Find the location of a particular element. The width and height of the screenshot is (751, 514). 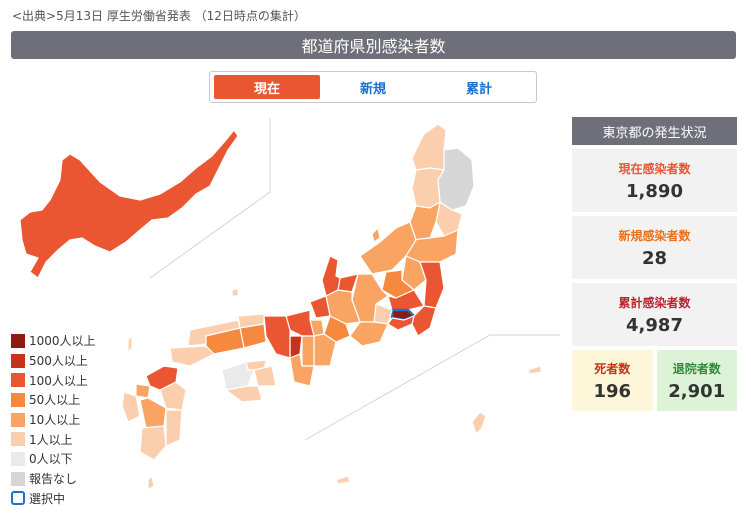

pref-tokushima is located at coordinates (265, 376).